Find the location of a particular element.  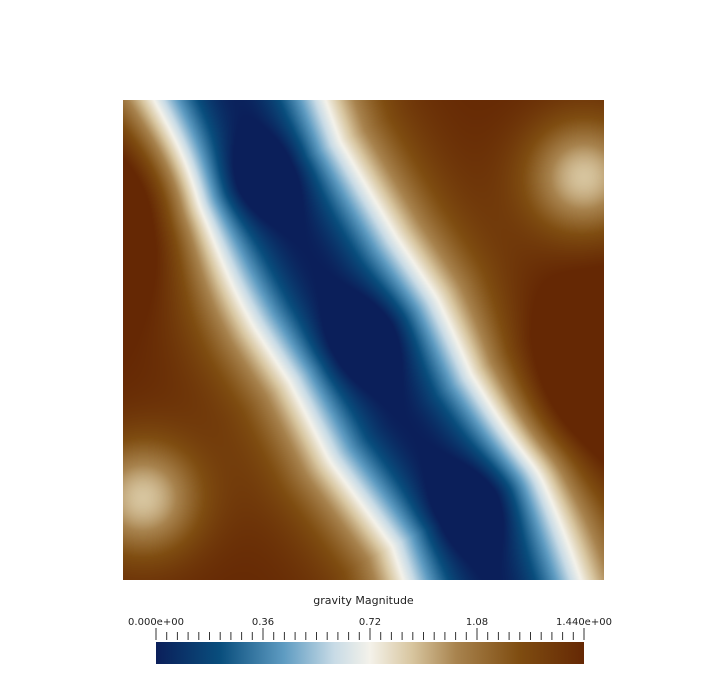

colorbar-title: gravity Magnitude is located at coordinates (363, 600).